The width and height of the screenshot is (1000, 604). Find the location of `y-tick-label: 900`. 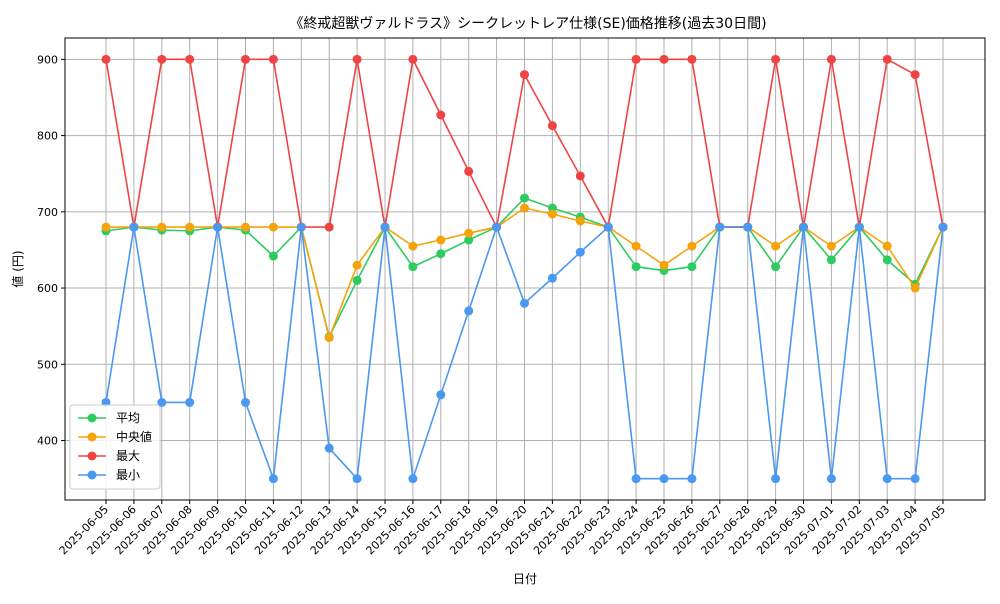

y-tick-label: 900 is located at coordinates (47, 59).